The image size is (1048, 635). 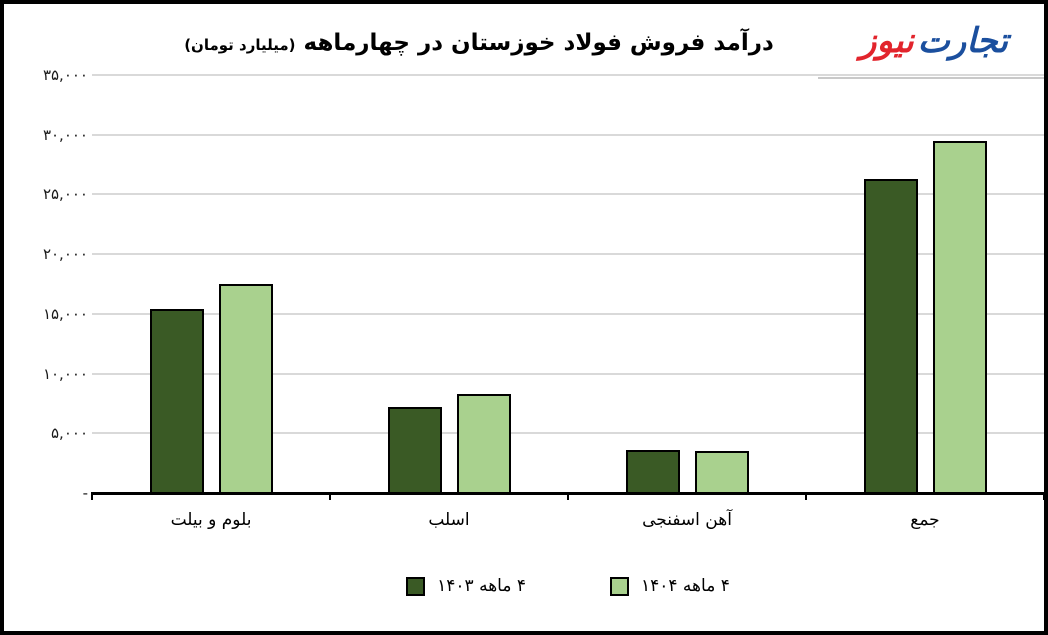 I want to click on logo-underline, so click(x=931, y=78).